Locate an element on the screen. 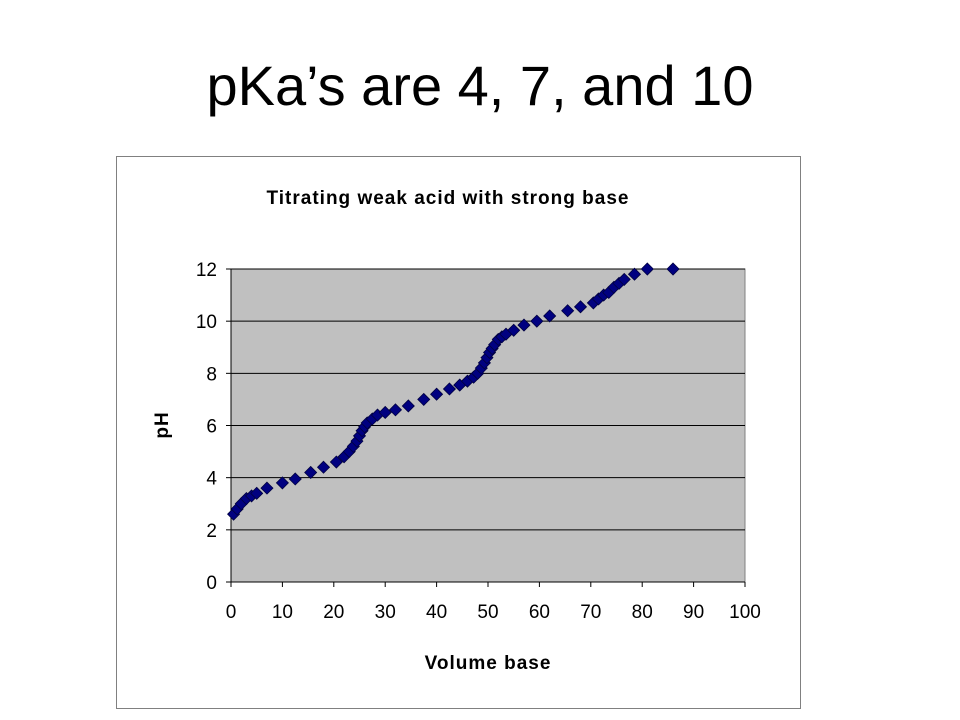  x-tick-label: 90 is located at coordinates (693, 612).